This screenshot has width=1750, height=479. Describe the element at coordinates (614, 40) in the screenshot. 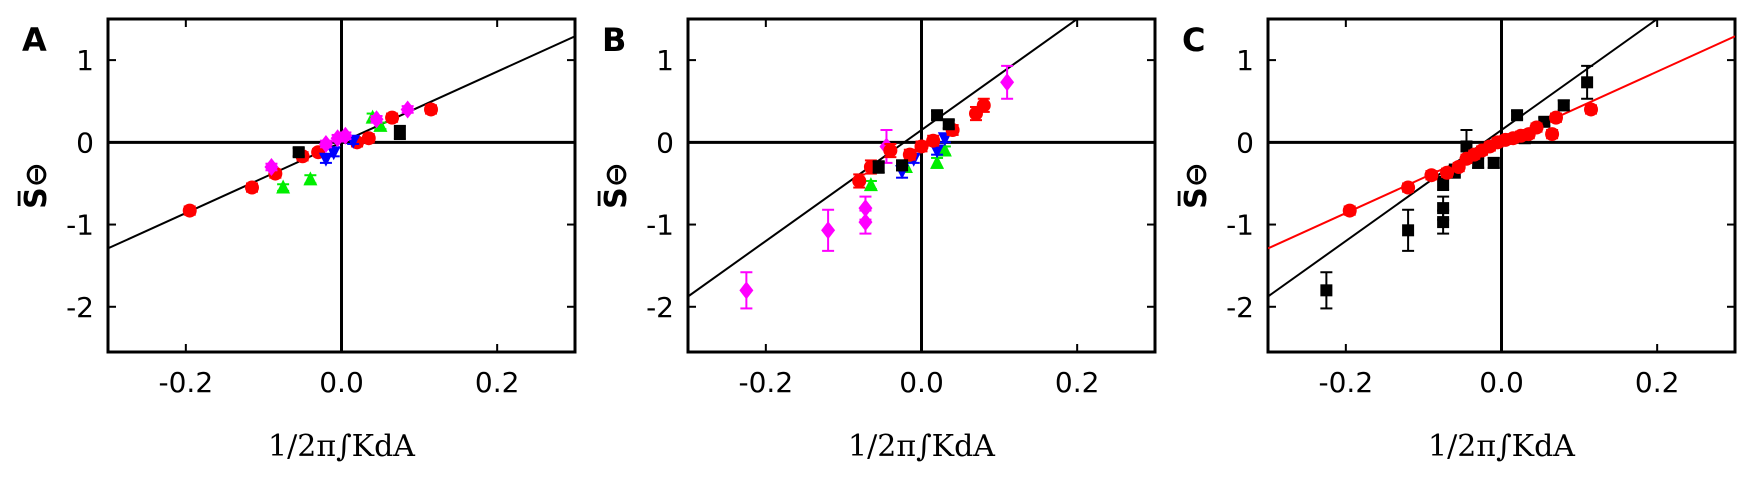

I see `panel-label: B` at that location.